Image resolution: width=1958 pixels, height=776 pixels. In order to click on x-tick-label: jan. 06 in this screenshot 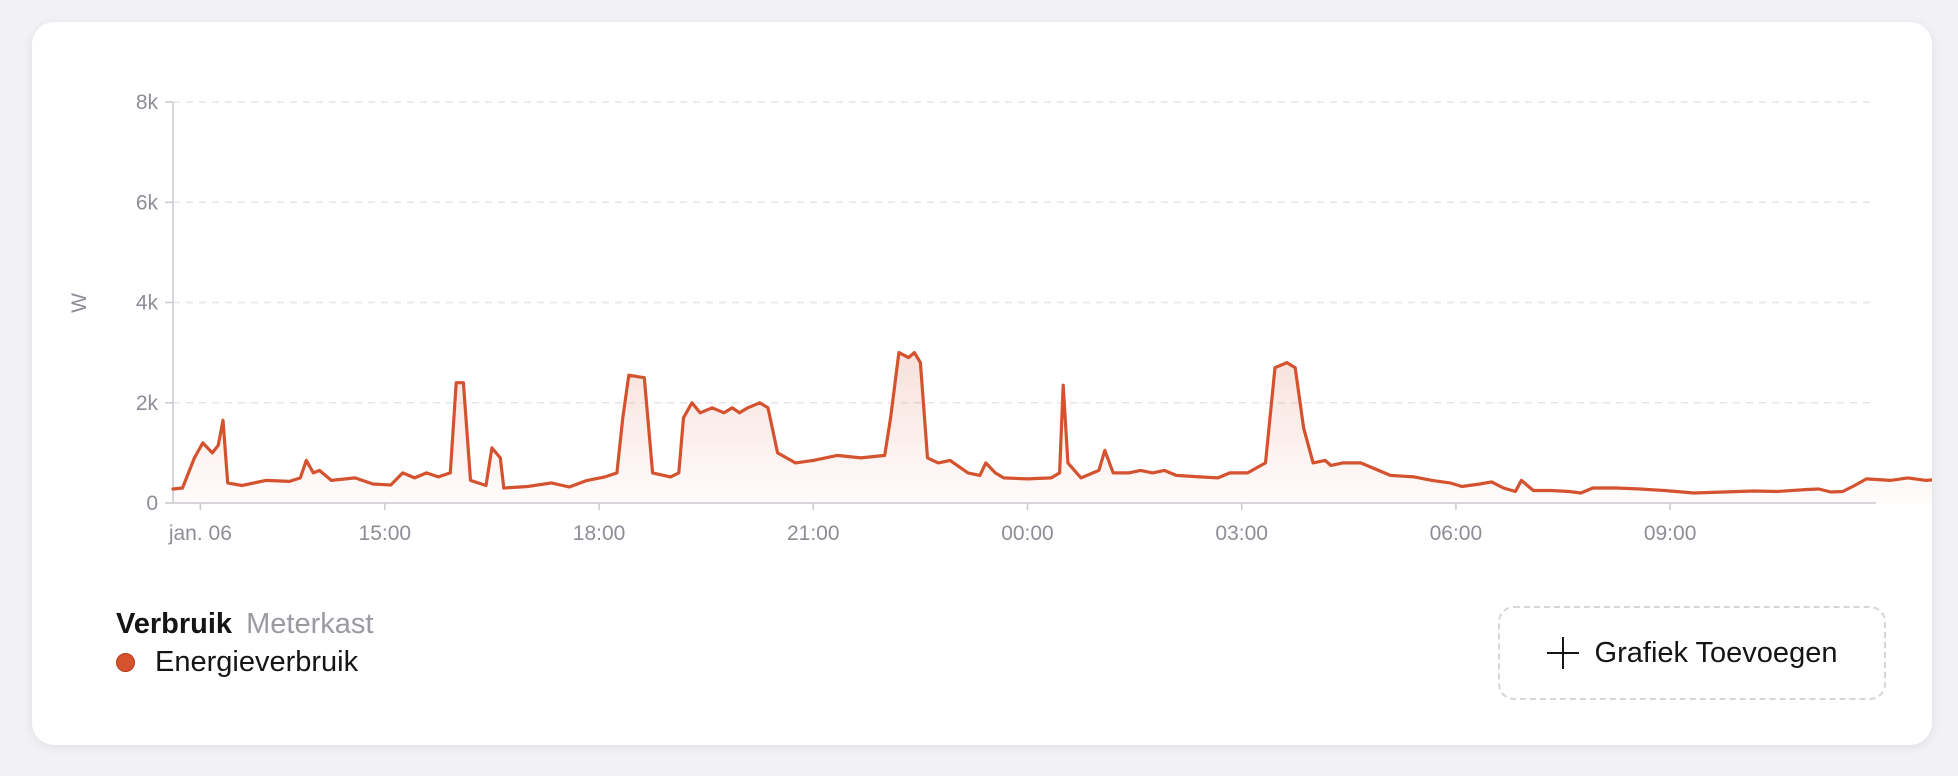, I will do `click(200, 533)`.